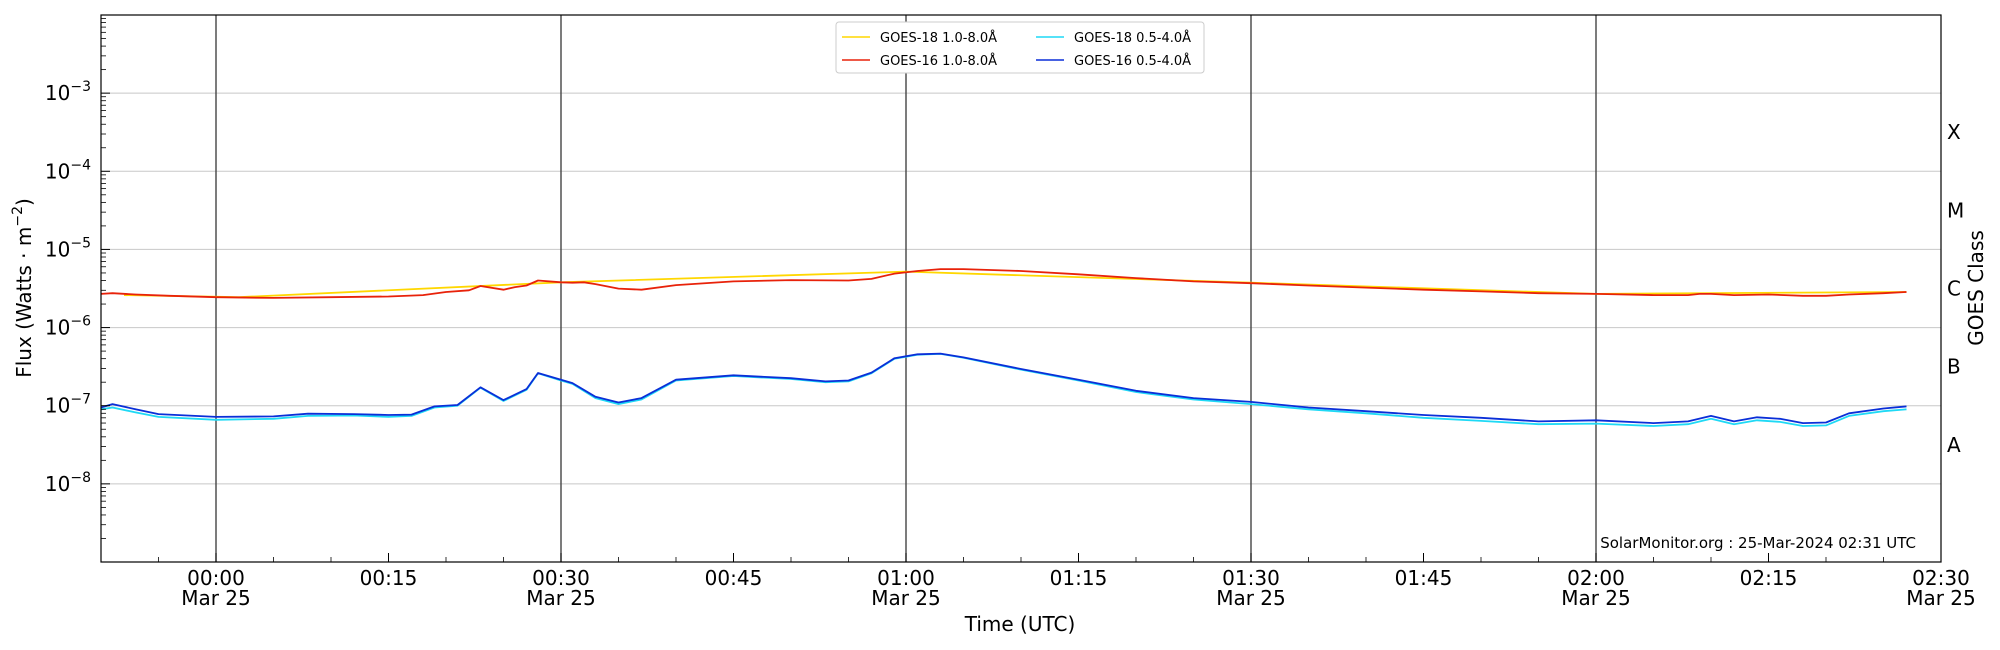 Image resolution: width=2000 pixels, height=650 pixels. Describe the element at coordinates (1941, 578) in the screenshot. I see `x-tick-label: 02:30` at that location.